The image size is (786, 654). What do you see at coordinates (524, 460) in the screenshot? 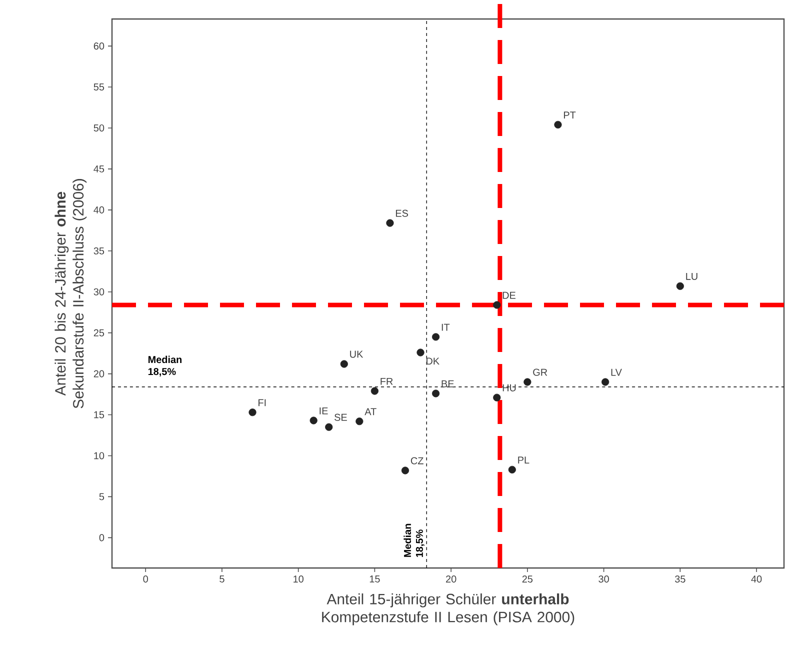
I see `annotation: PL` at bounding box center [524, 460].